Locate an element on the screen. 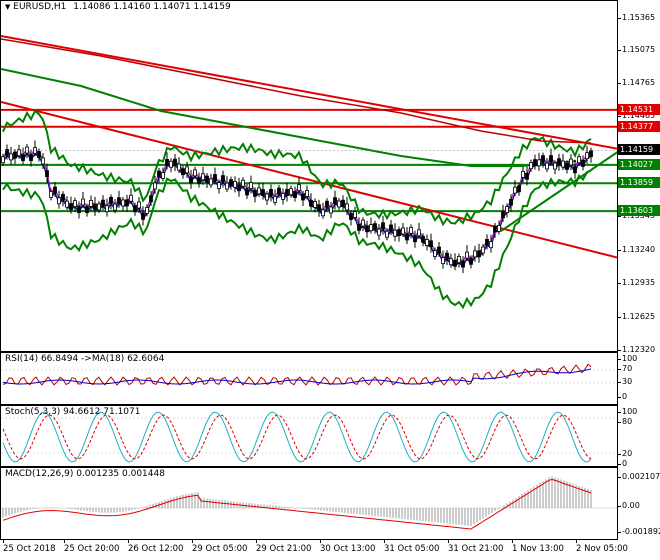 This screenshot has height=560, width=660. macd-panel: MACD(12,26,9) 0.001235 0.001448 is located at coordinates (309, 503).